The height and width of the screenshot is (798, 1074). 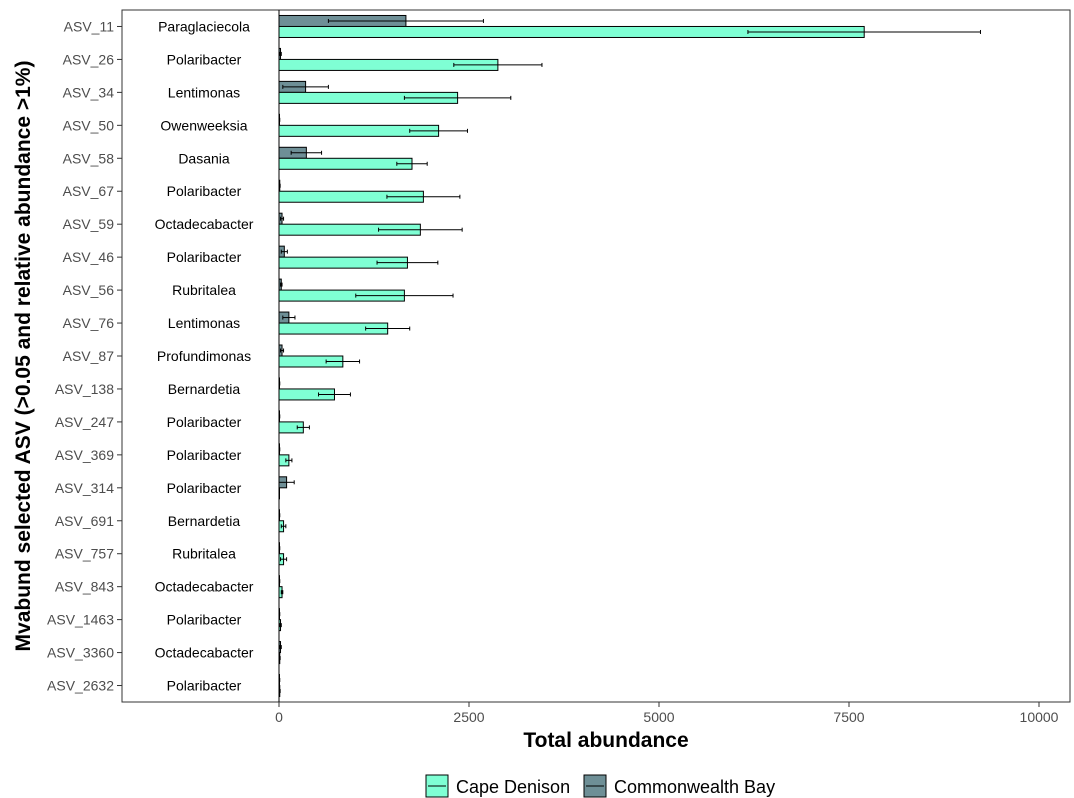 What do you see at coordinates (84, 554) in the screenshot?
I see `y-tick-label: ASV_757` at bounding box center [84, 554].